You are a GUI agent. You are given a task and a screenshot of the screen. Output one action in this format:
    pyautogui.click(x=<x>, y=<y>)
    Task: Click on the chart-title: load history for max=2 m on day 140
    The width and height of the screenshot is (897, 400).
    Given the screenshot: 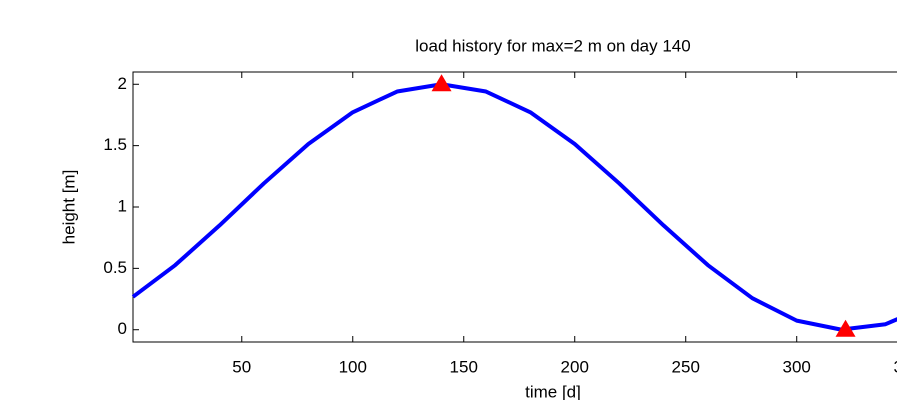 What is the action you would take?
    pyautogui.click(x=552, y=45)
    